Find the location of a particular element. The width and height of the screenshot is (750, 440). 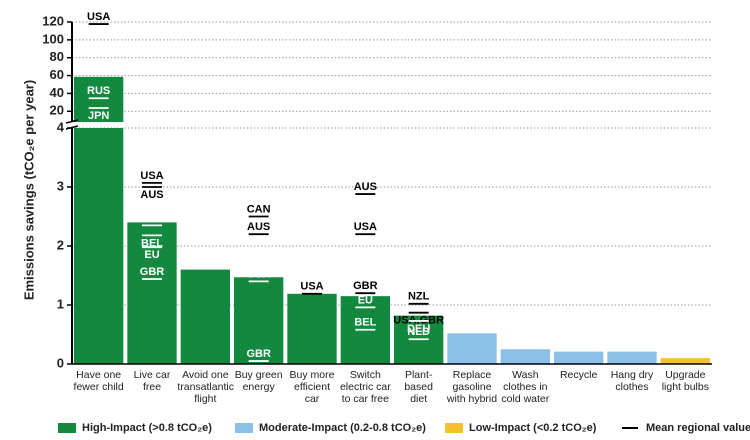

x-tick-label: Buy green energy is located at coordinates (258, 381).